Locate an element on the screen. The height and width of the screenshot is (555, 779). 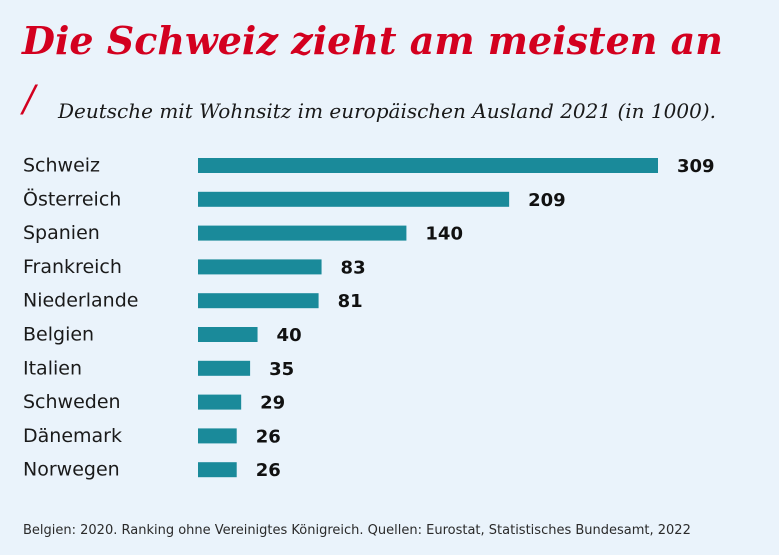
category-label: Schweiz is located at coordinates (61, 166).